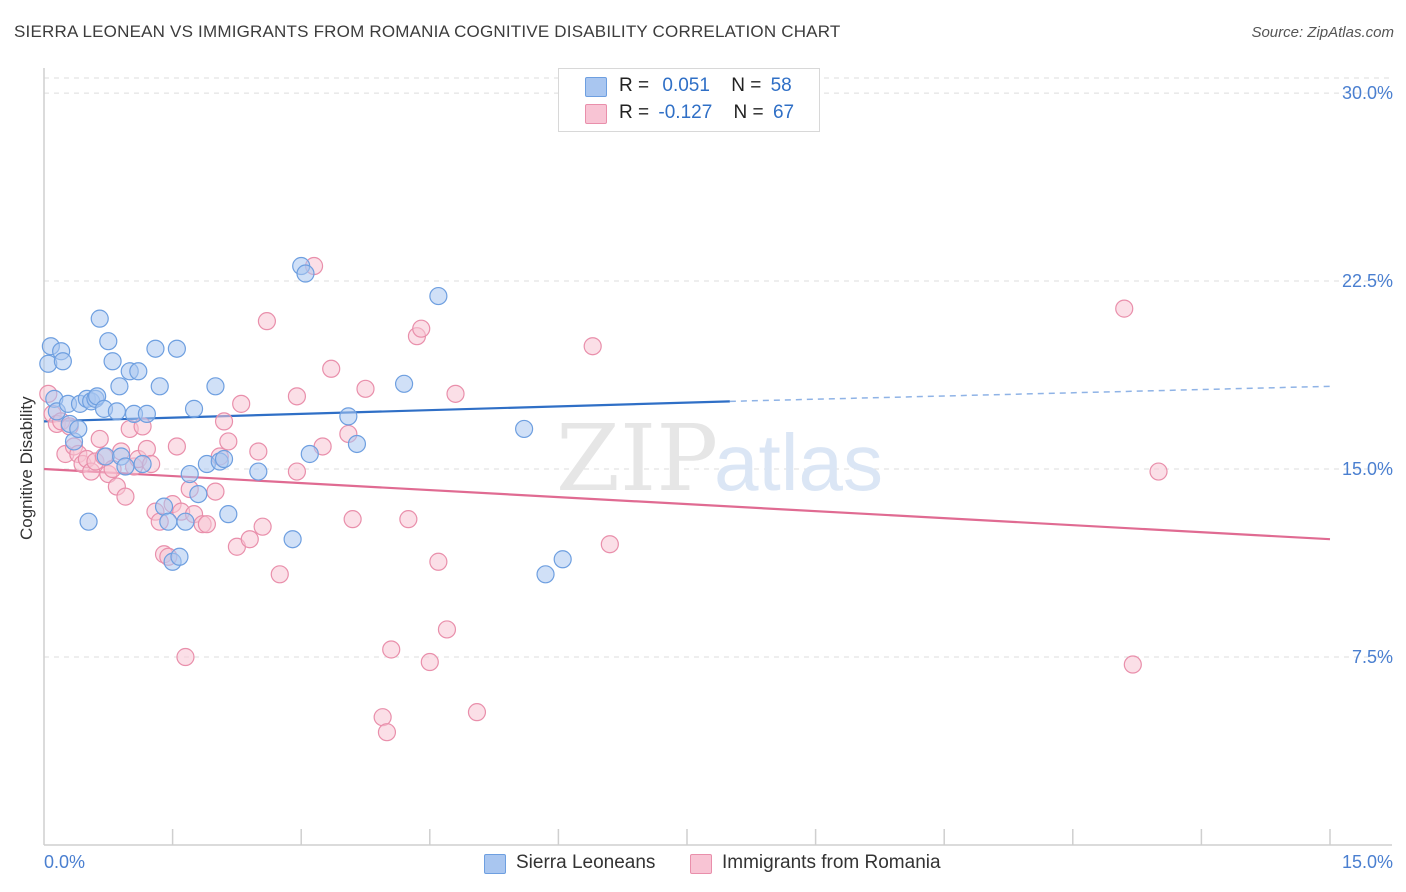  Describe the element at coordinates (1030, 394) in the screenshot. I see `trend-line-extension` at that location.